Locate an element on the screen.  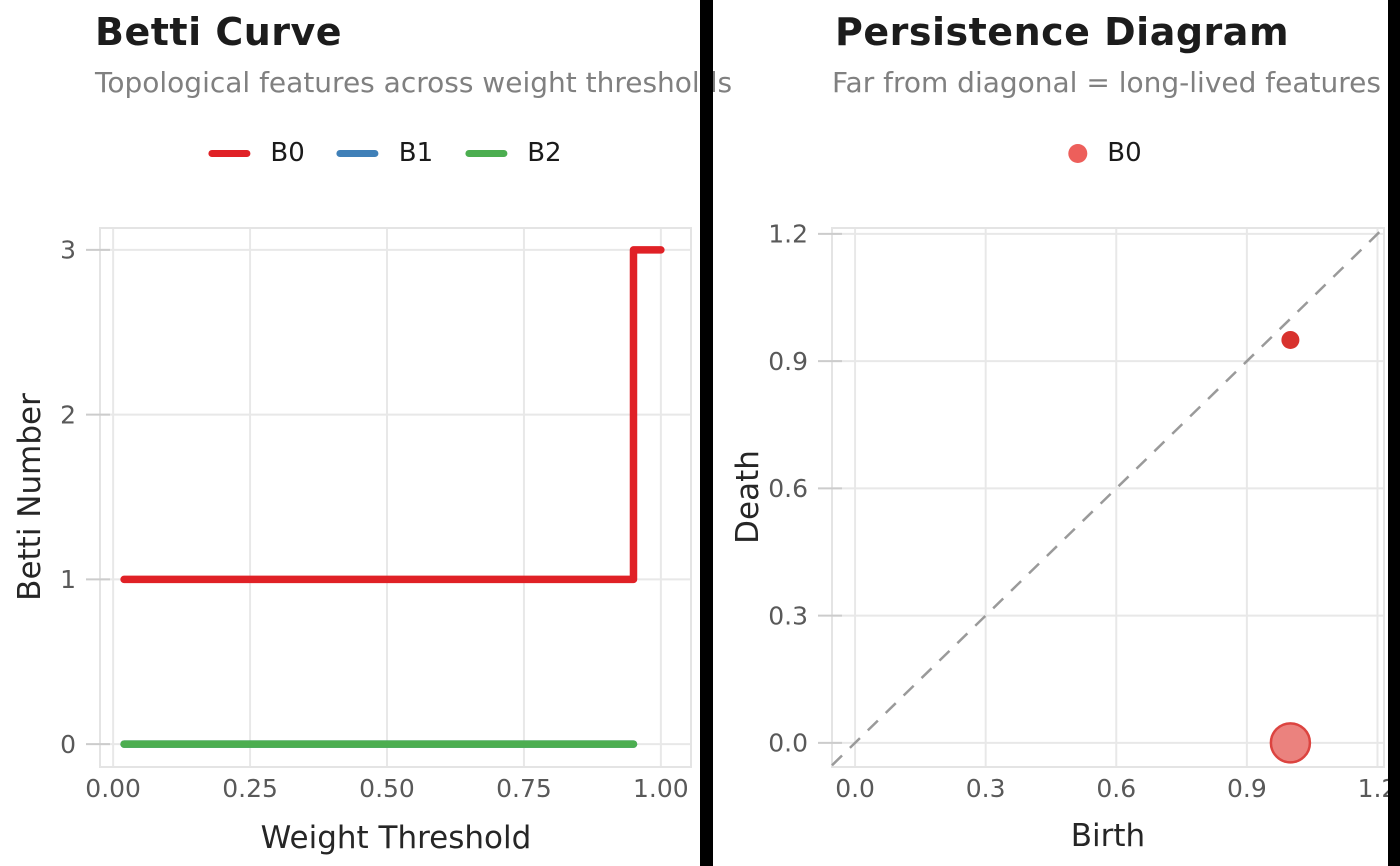
y-tick-label: 0.6 is located at coordinates (788, 488).